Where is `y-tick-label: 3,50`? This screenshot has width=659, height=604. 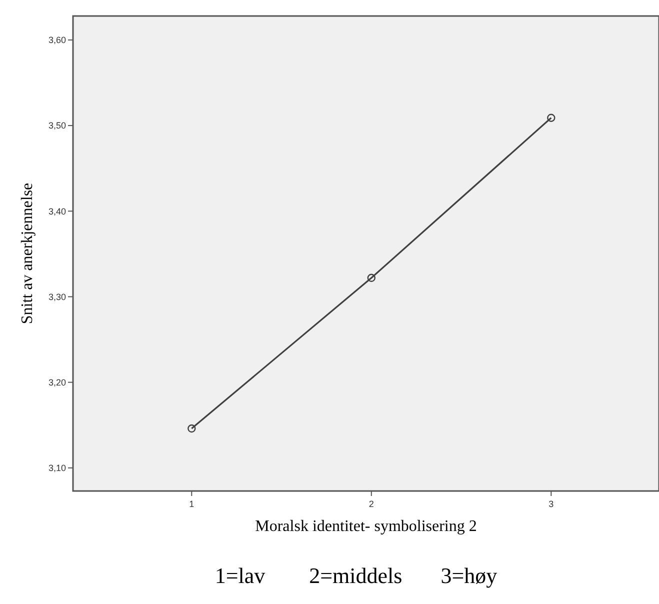
y-tick-label: 3,50 is located at coordinates (57, 125).